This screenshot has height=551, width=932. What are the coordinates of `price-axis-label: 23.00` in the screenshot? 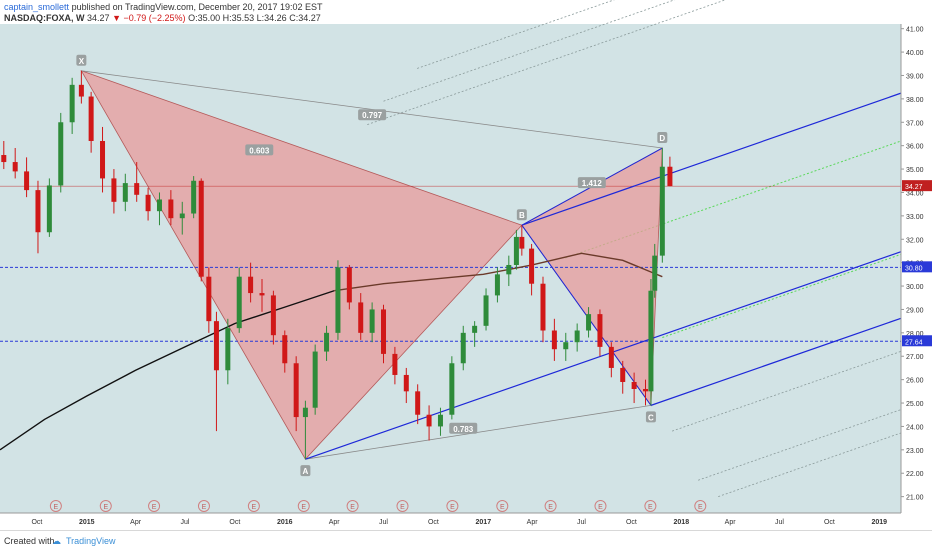 It's located at (915, 451).